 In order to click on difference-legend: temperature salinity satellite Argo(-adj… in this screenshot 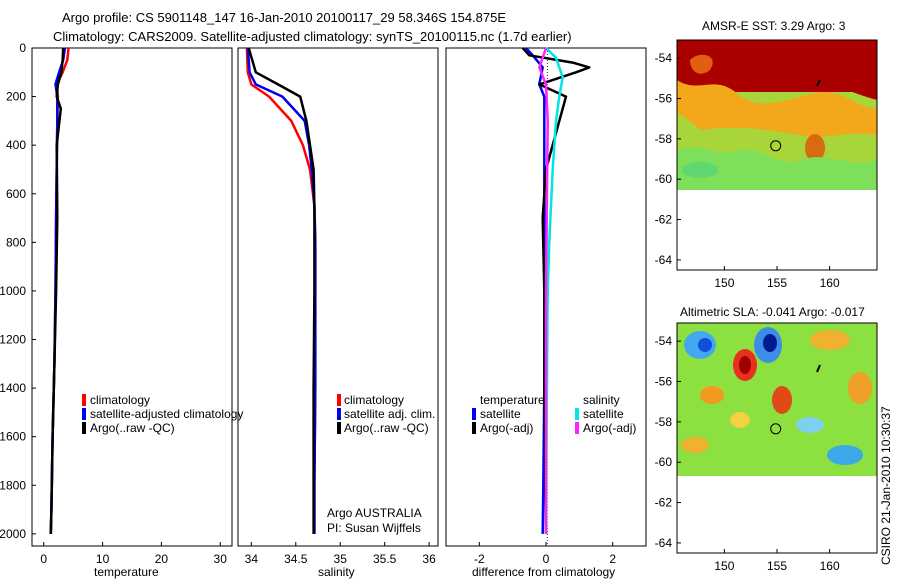, I will do `click(554, 414)`.